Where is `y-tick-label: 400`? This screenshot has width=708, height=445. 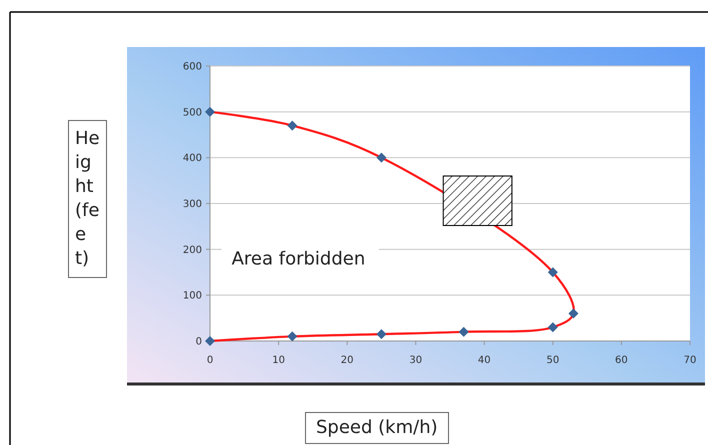
y-tick-label: 400 is located at coordinates (192, 158).